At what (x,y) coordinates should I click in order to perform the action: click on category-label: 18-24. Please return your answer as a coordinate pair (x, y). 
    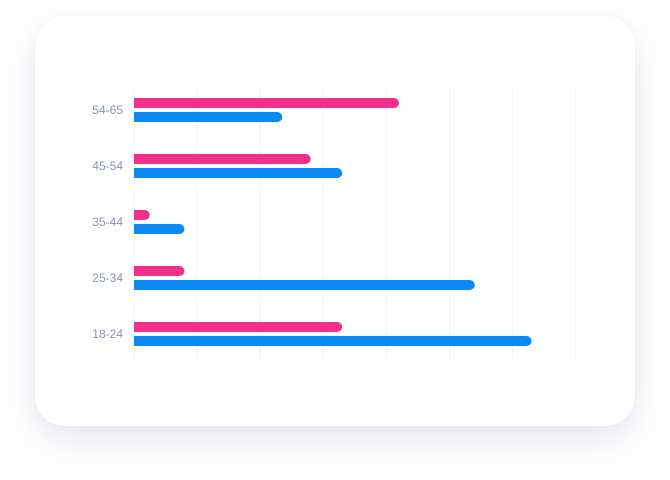
    Looking at the image, I should click on (107, 334).